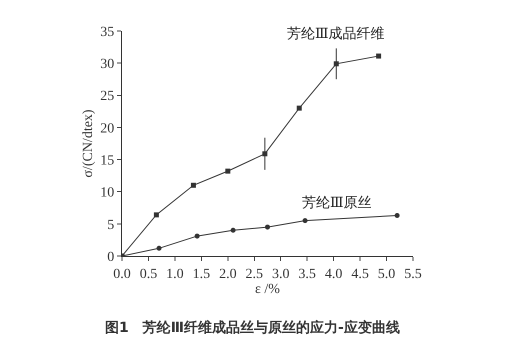  What do you see at coordinates (110, 225) in the screenshot?
I see `y-tick-label: 5` at bounding box center [110, 225].